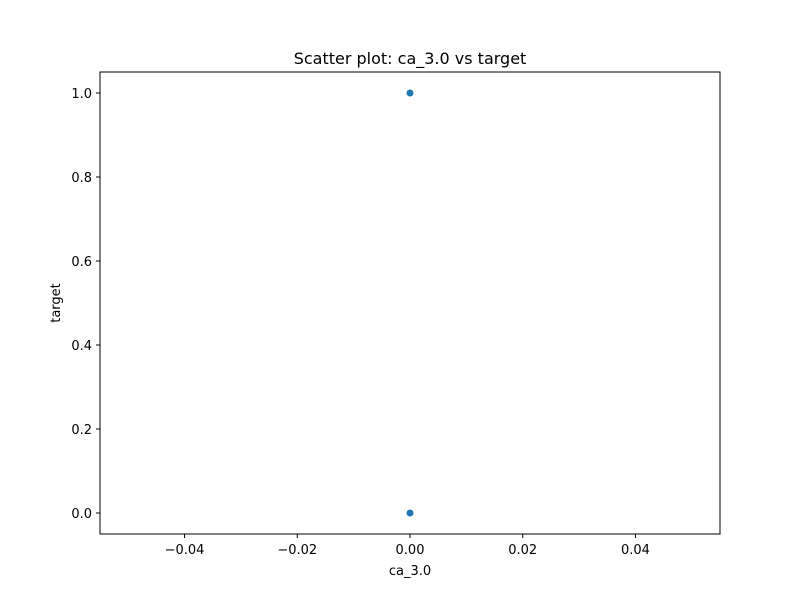  What do you see at coordinates (410, 59) in the screenshot?
I see `chart-title: Scatter plot: ca_3.0 vs target` at bounding box center [410, 59].